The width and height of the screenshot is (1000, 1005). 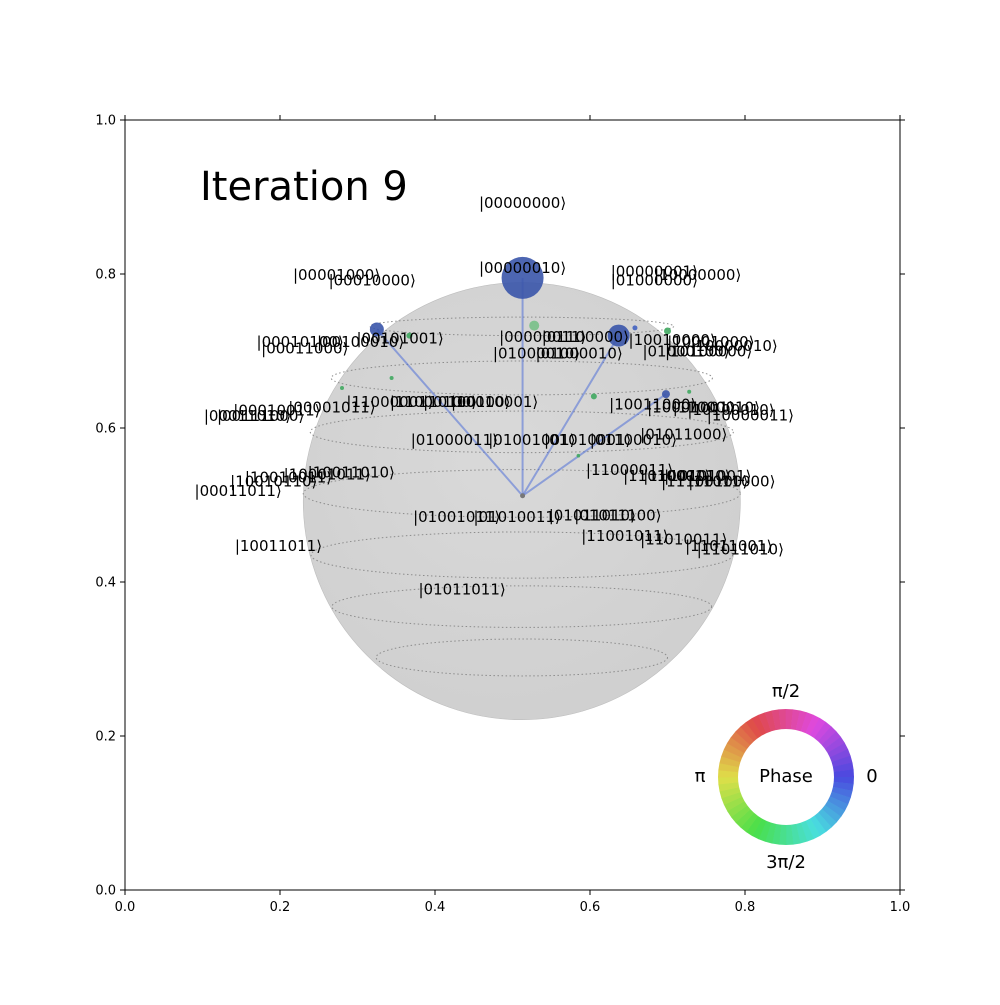 I want to click on state-label: |01001001⟩, so click(x=531, y=440).